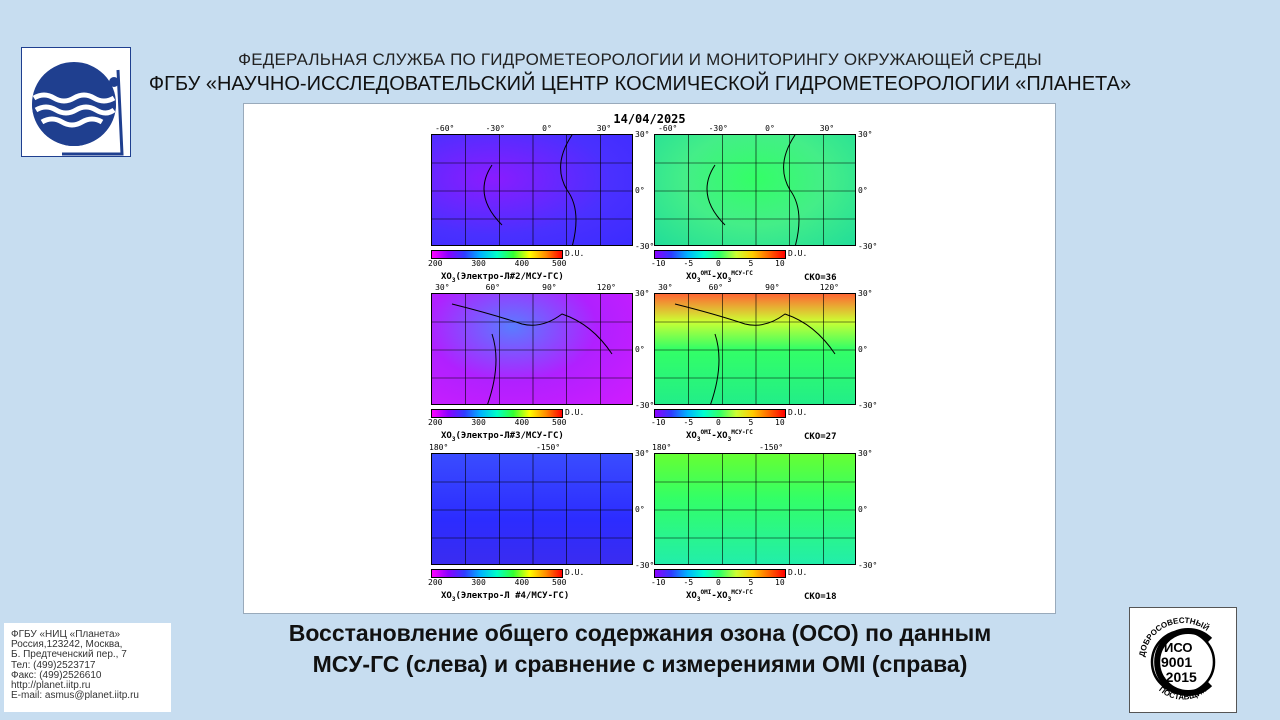 Image resolution: width=1280 pixels, height=720 pixels. What do you see at coordinates (548, 447) in the screenshot?
I see `lon-tick-label: -150°` at bounding box center [548, 447].